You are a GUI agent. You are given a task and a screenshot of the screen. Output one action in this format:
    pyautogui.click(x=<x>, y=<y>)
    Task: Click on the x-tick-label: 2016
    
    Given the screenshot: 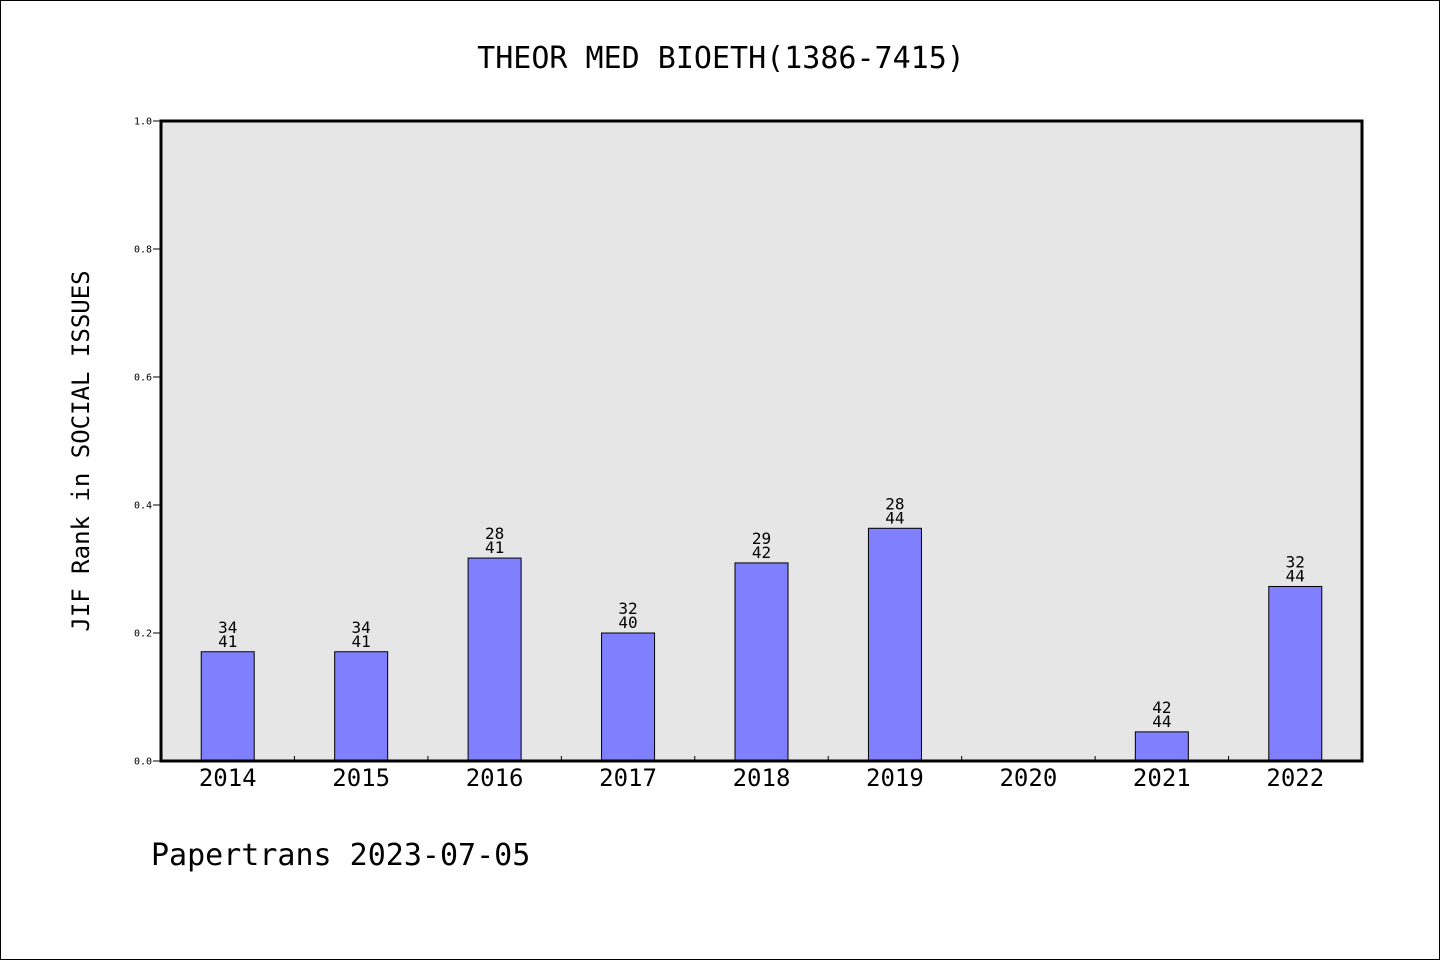 What is the action you would take?
    pyautogui.click(x=495, y=778)
    